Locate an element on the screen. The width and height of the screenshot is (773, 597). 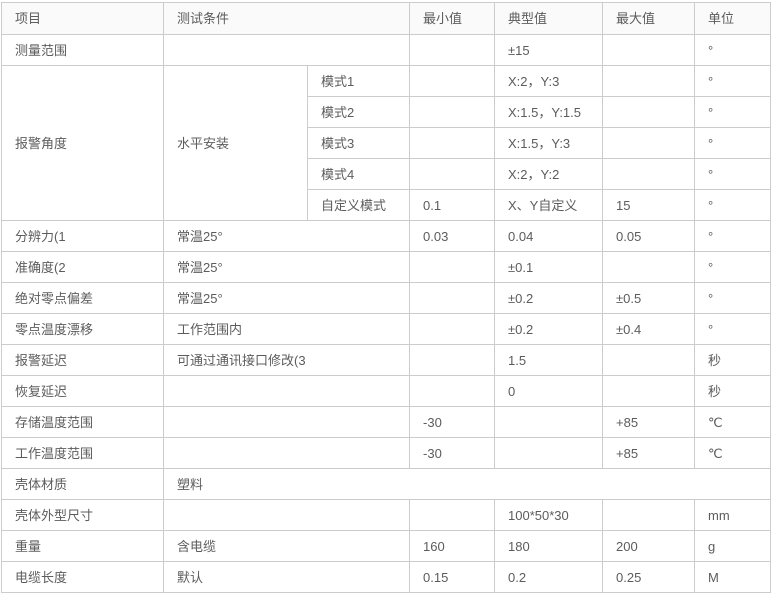
item-cell: 工作温度范围 is located at coordinates (82, 453).